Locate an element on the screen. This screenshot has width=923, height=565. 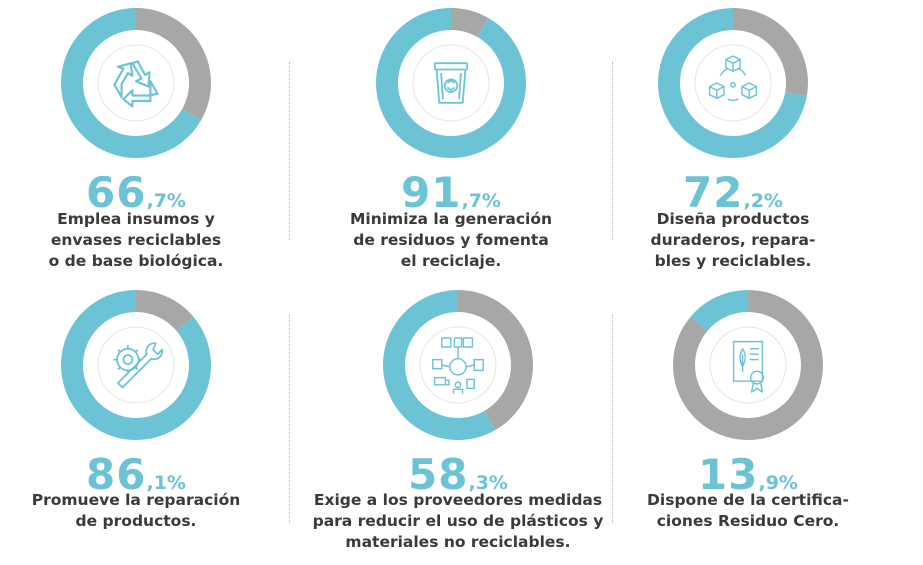
percentage-label: 58,3% is located at coordinates (458, 475).